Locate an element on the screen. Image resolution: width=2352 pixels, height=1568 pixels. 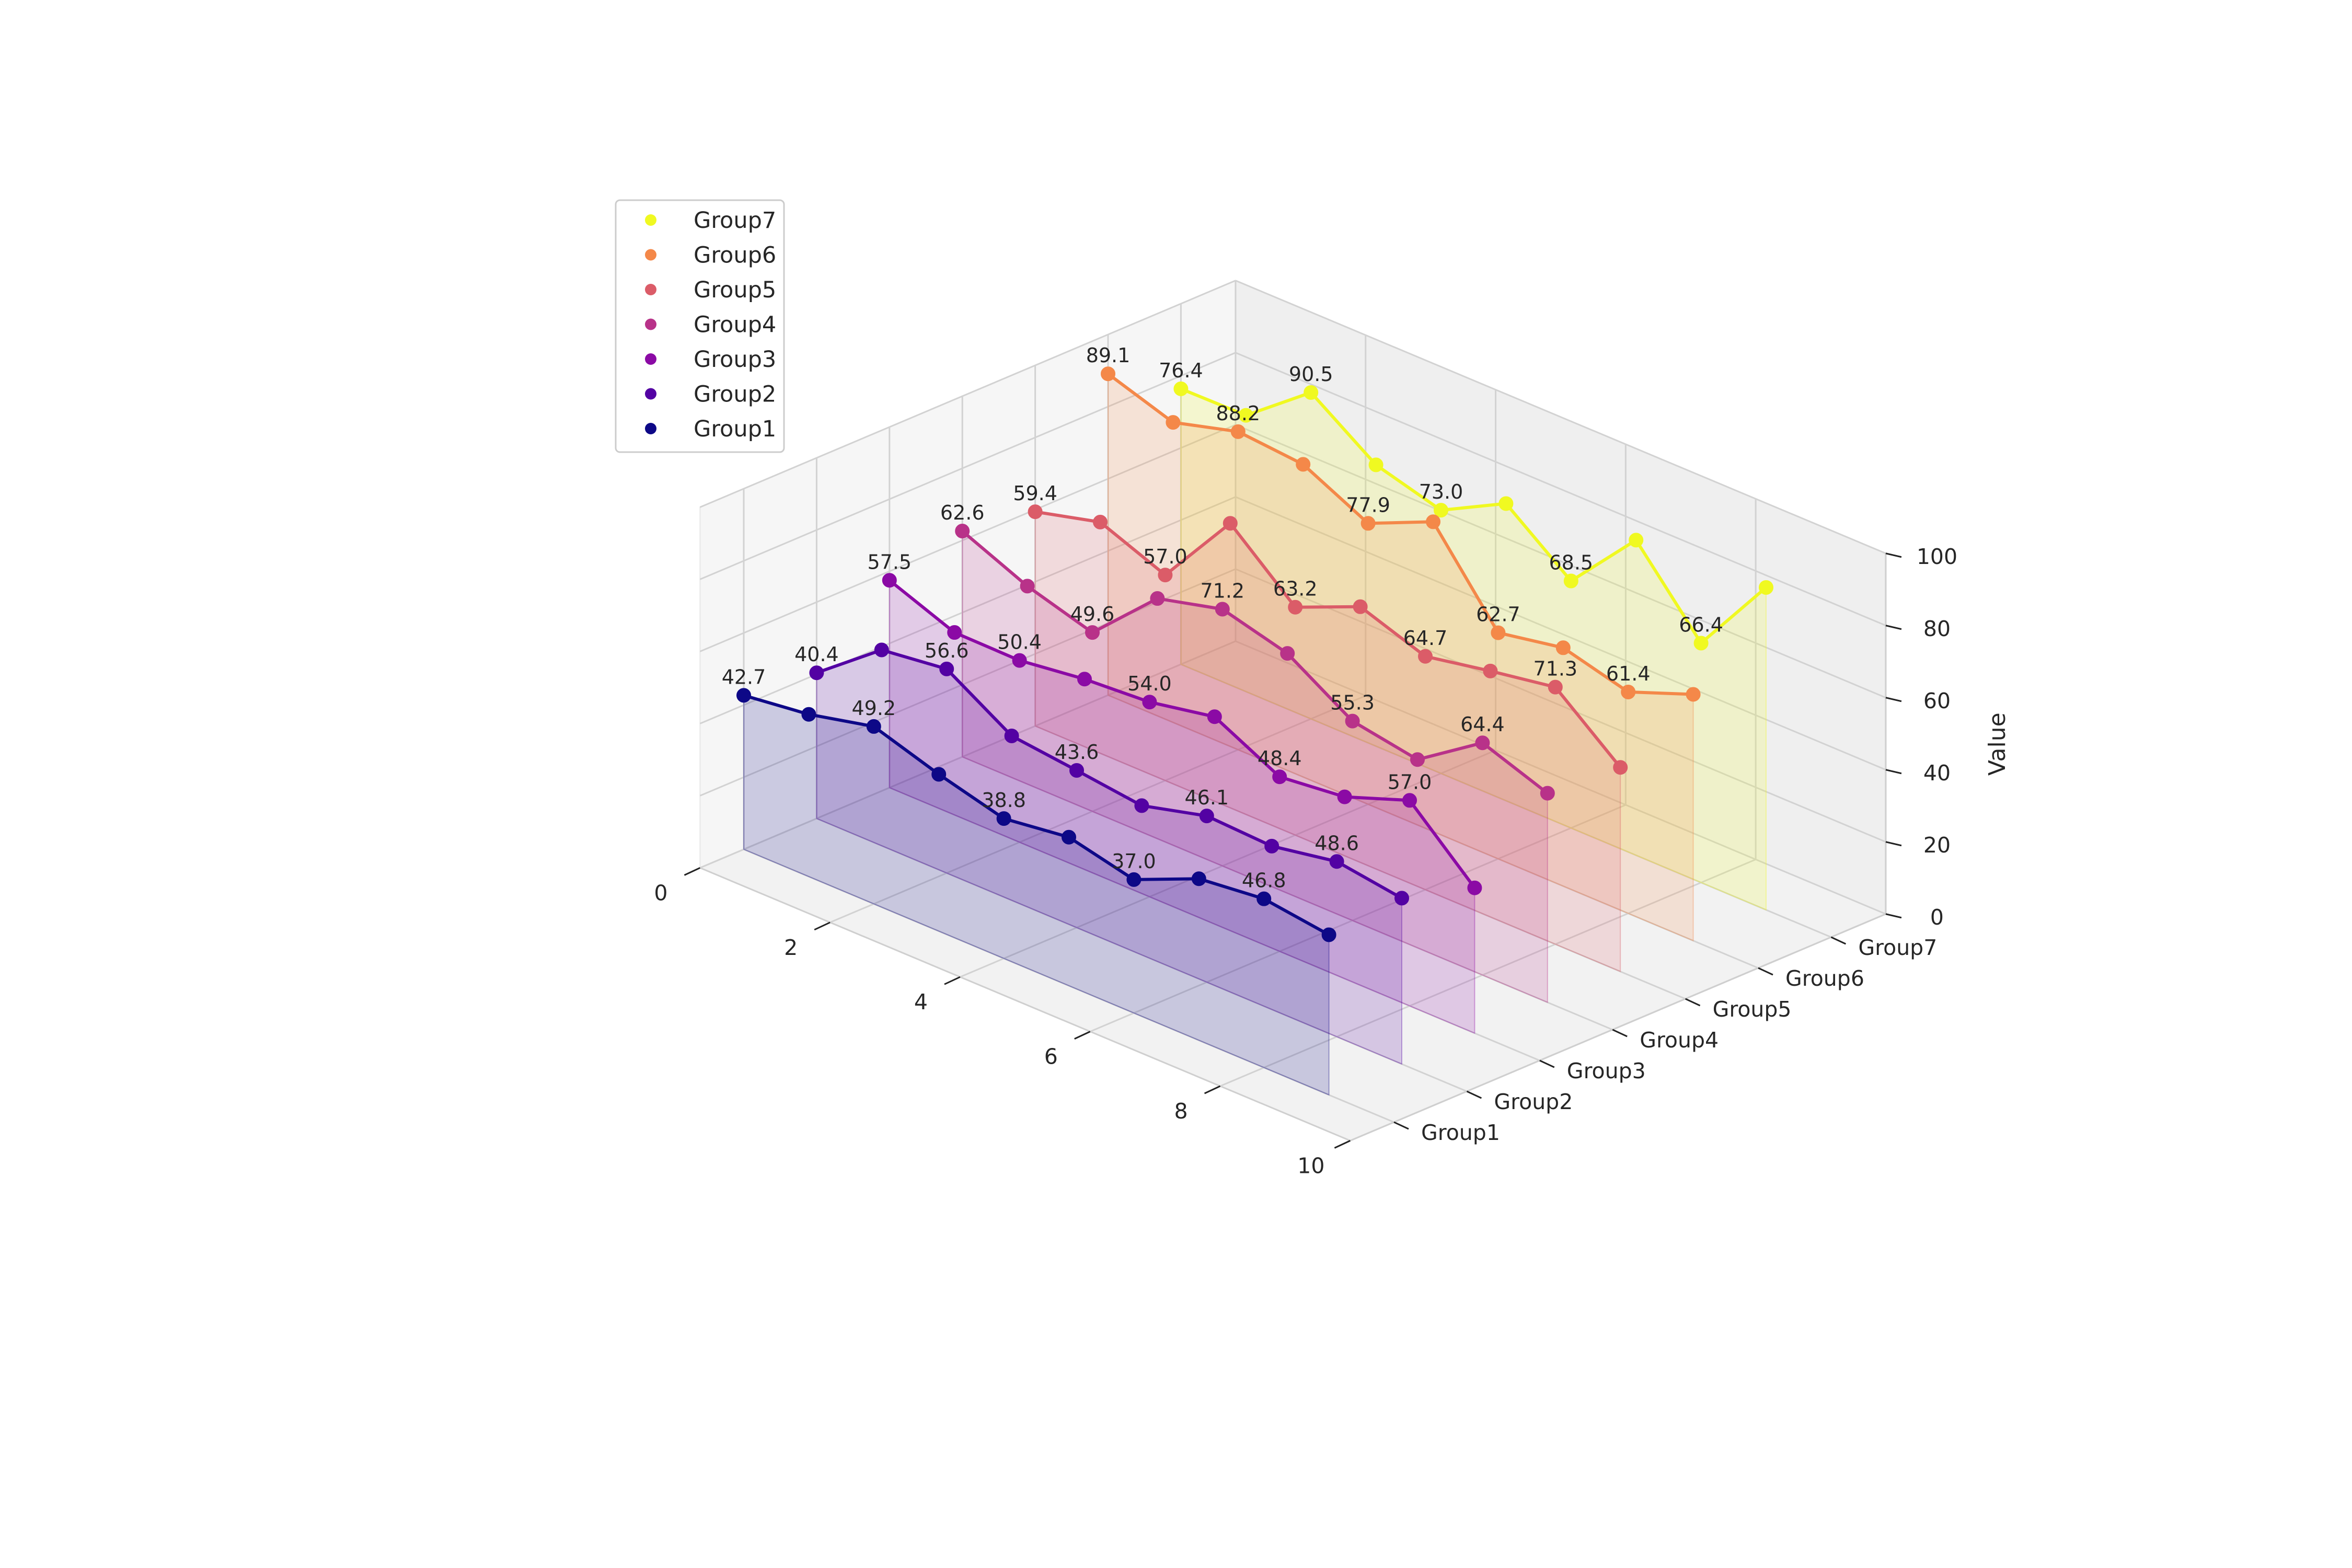
line-group5 is located at coordinates (1328, 639).